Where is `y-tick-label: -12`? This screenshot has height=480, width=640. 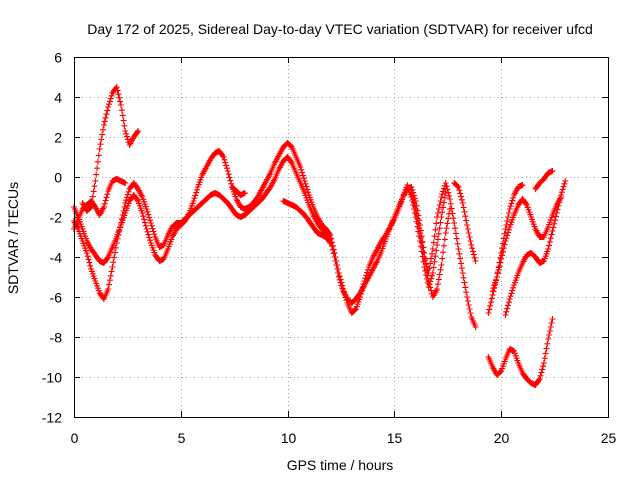 y-tick-label: -12 is located at coordinates (52, 418).